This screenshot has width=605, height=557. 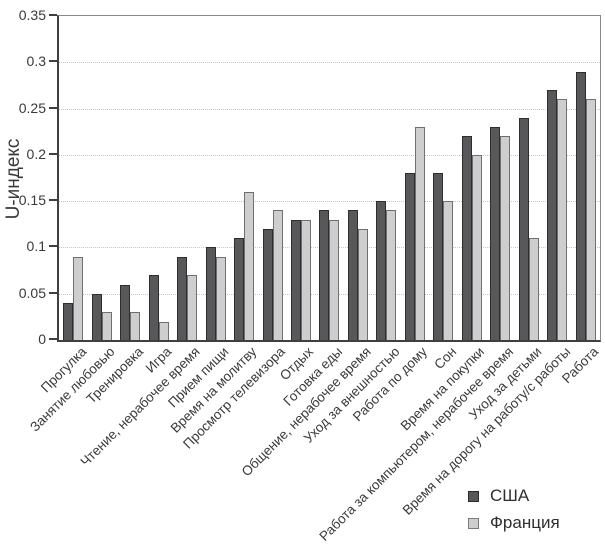 I want to click on bar-США-Тренировка, so click(x=125, y=312).